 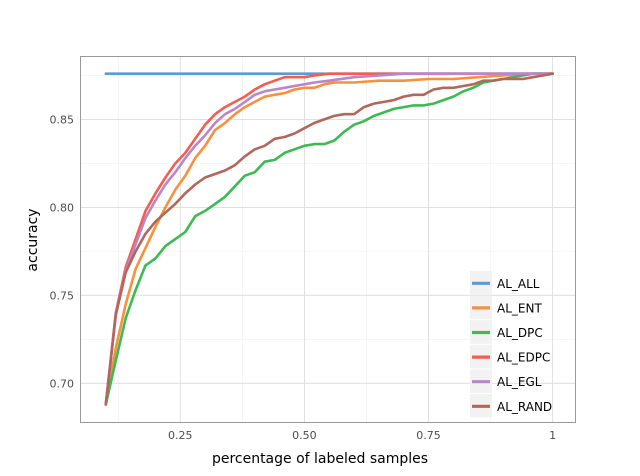 I want to click on legend-label-al-rand: AL_RAND, so click(x=524, y=407).